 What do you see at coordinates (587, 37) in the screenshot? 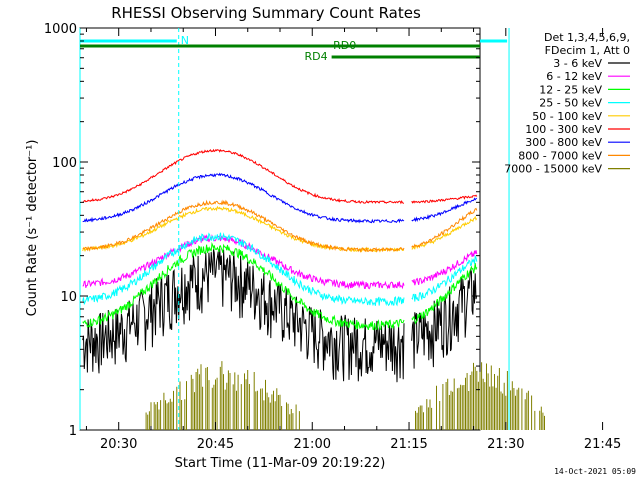
I see `legend-header-line-1: Det 1,3,4,5,6,9,` at bounding box center [587, 37].